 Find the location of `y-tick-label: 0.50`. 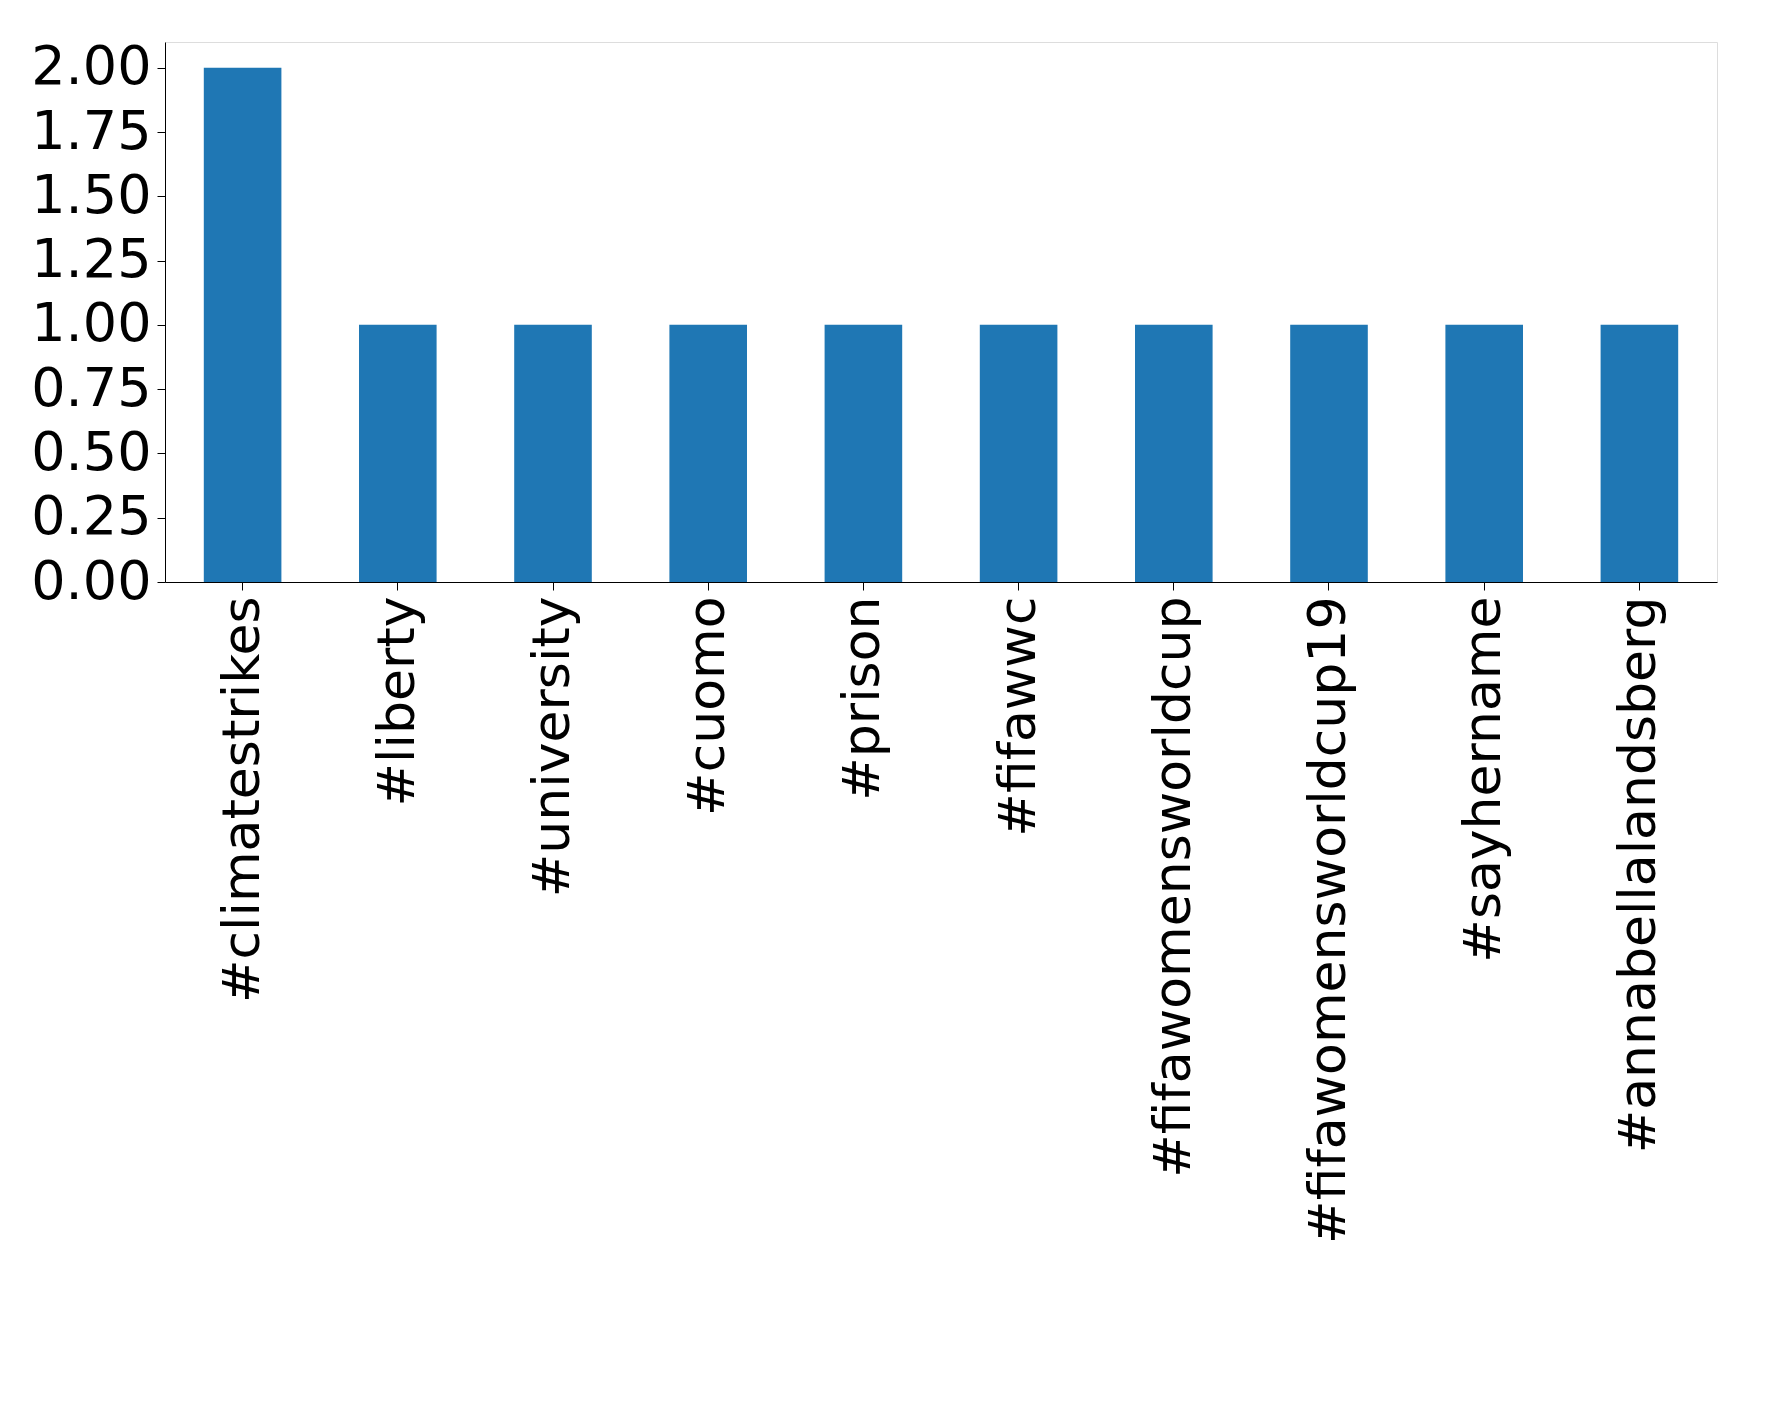

y-tick-label: 0.50 is located at coordinates (91, 451).